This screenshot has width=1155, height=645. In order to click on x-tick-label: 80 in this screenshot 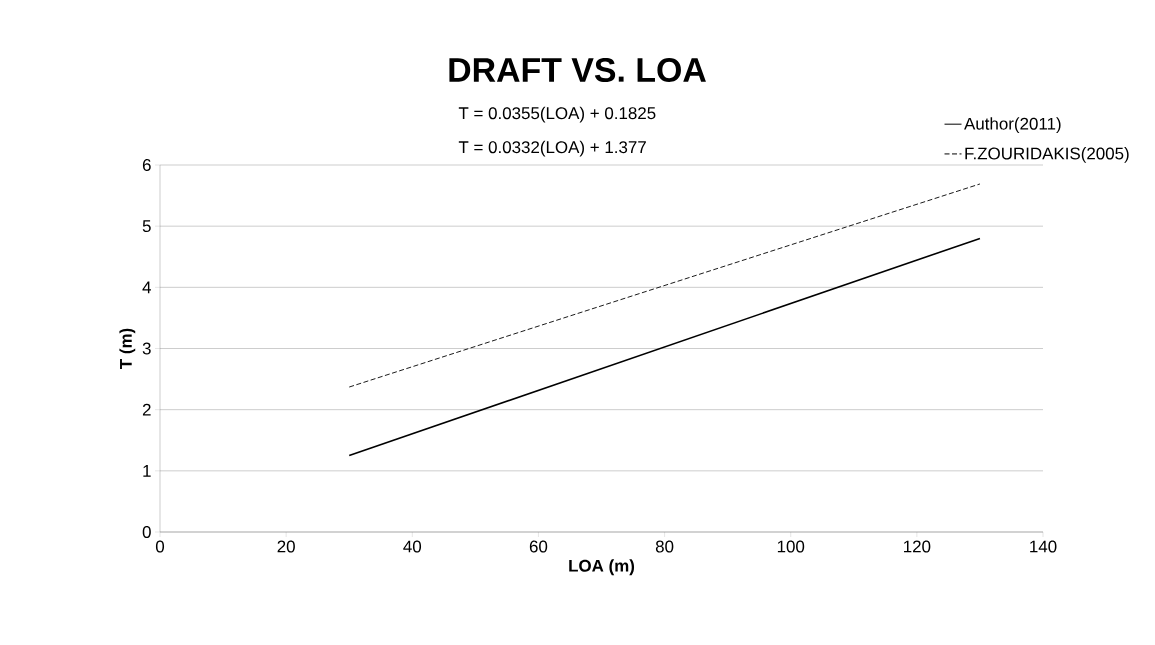, I will do `click(664, 546)`.